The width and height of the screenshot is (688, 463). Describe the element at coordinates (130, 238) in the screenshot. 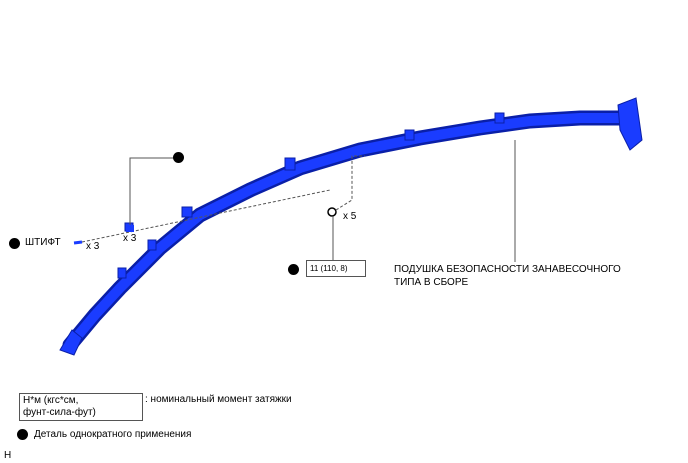

I see `clip-qty: x 3` at that location.